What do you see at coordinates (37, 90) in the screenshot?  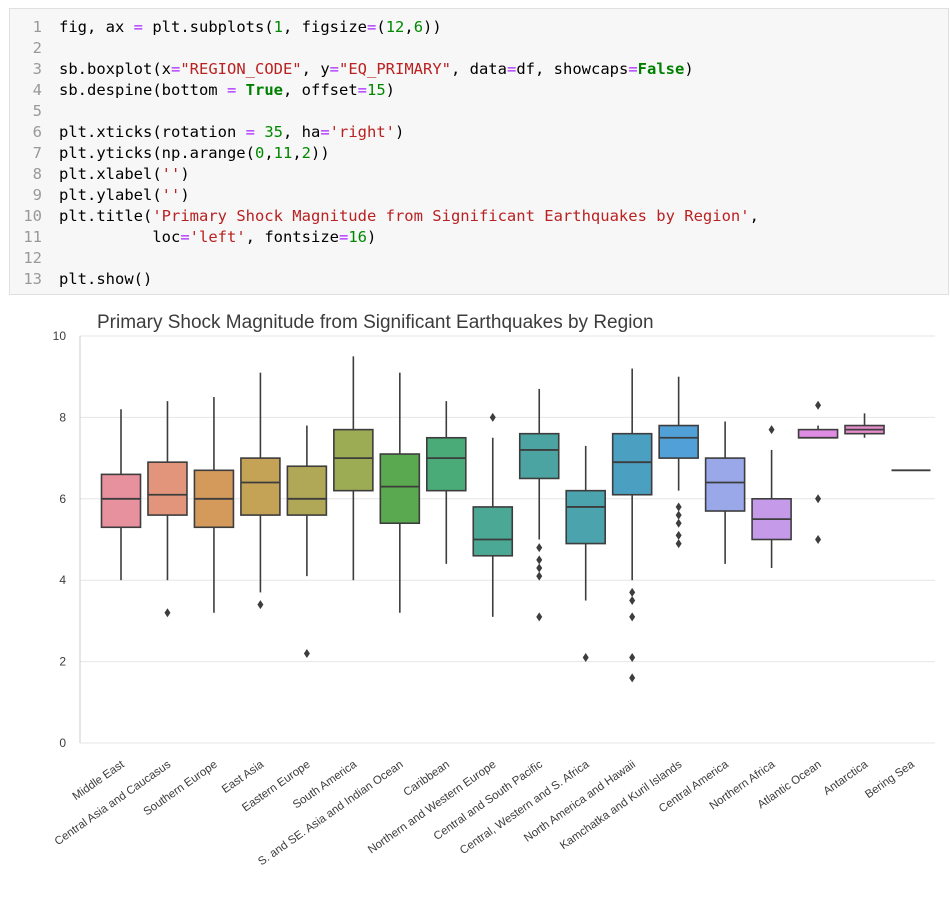 I see `line-number: 4` at bounding box center [37, 90].